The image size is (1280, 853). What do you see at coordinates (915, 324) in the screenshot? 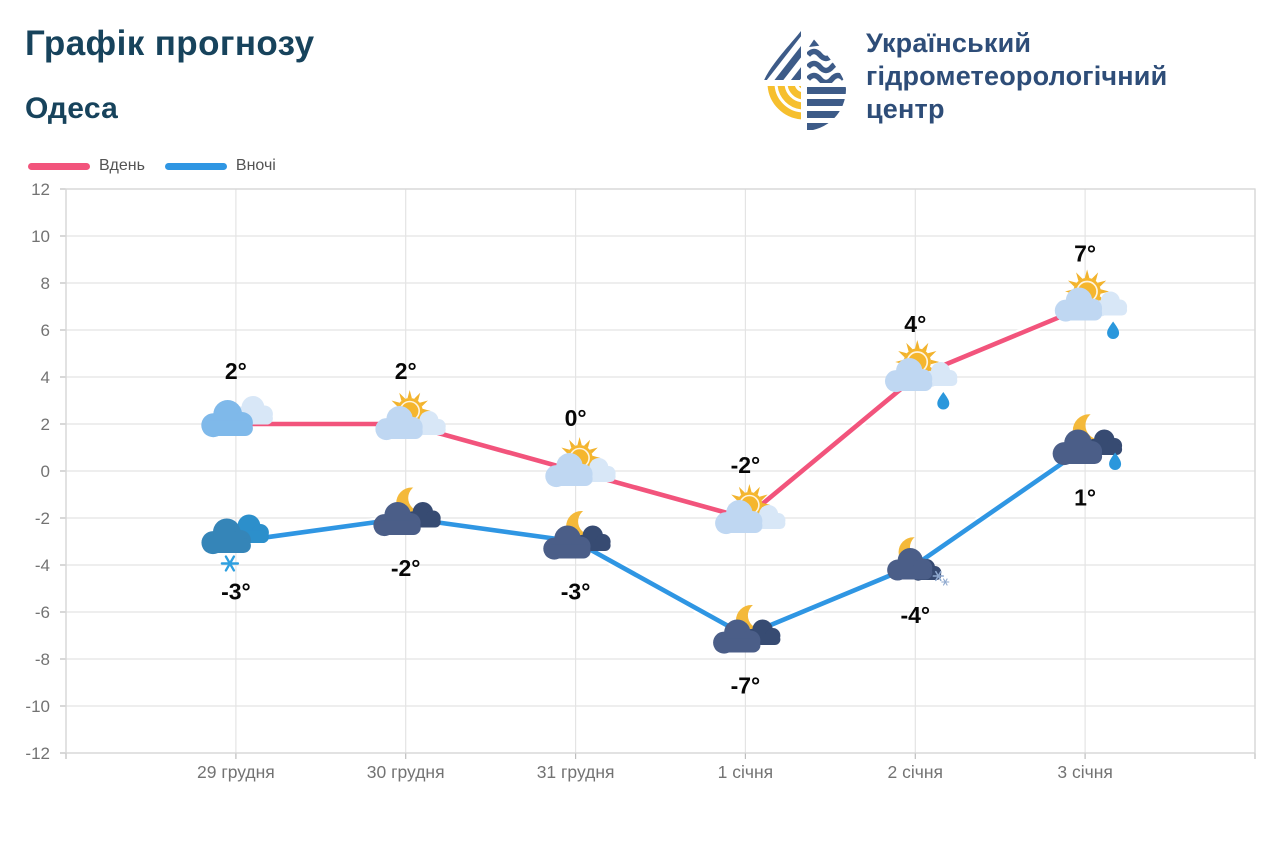
I see `temp-label: 4°` at bounding box center [915, 324].